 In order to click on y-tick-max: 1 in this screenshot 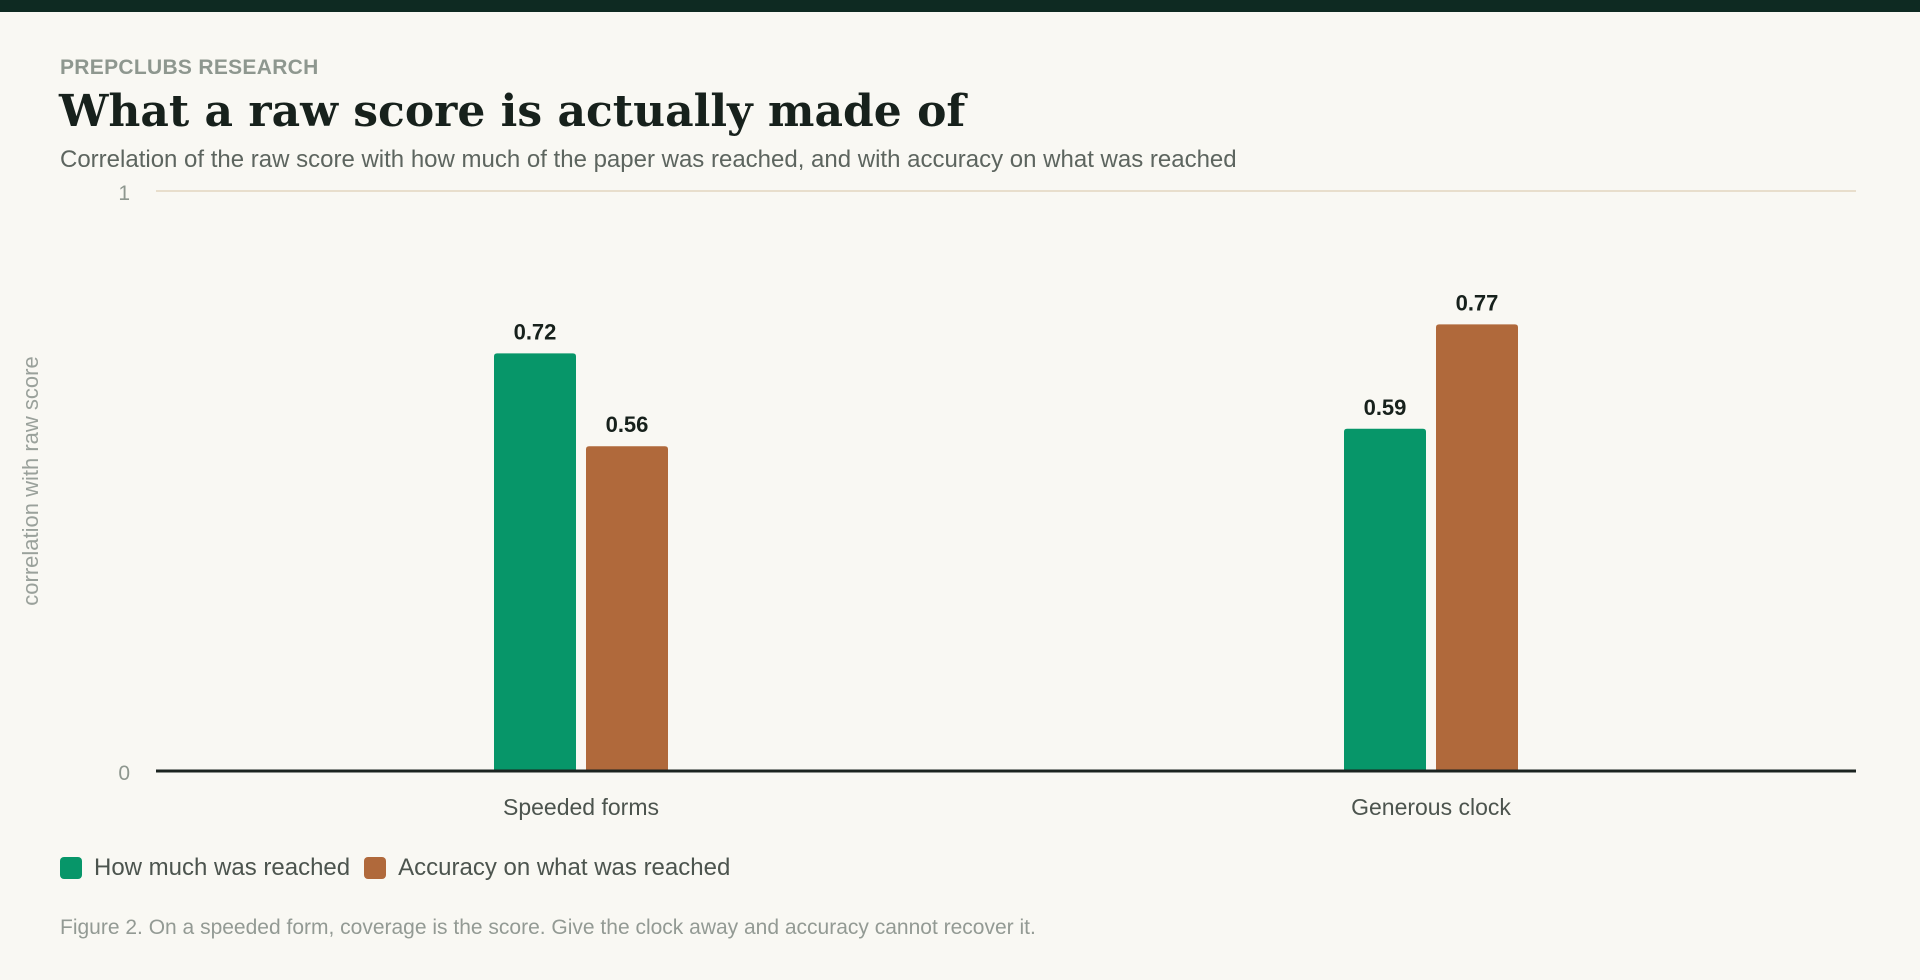, I will do `click(124, 193)`.